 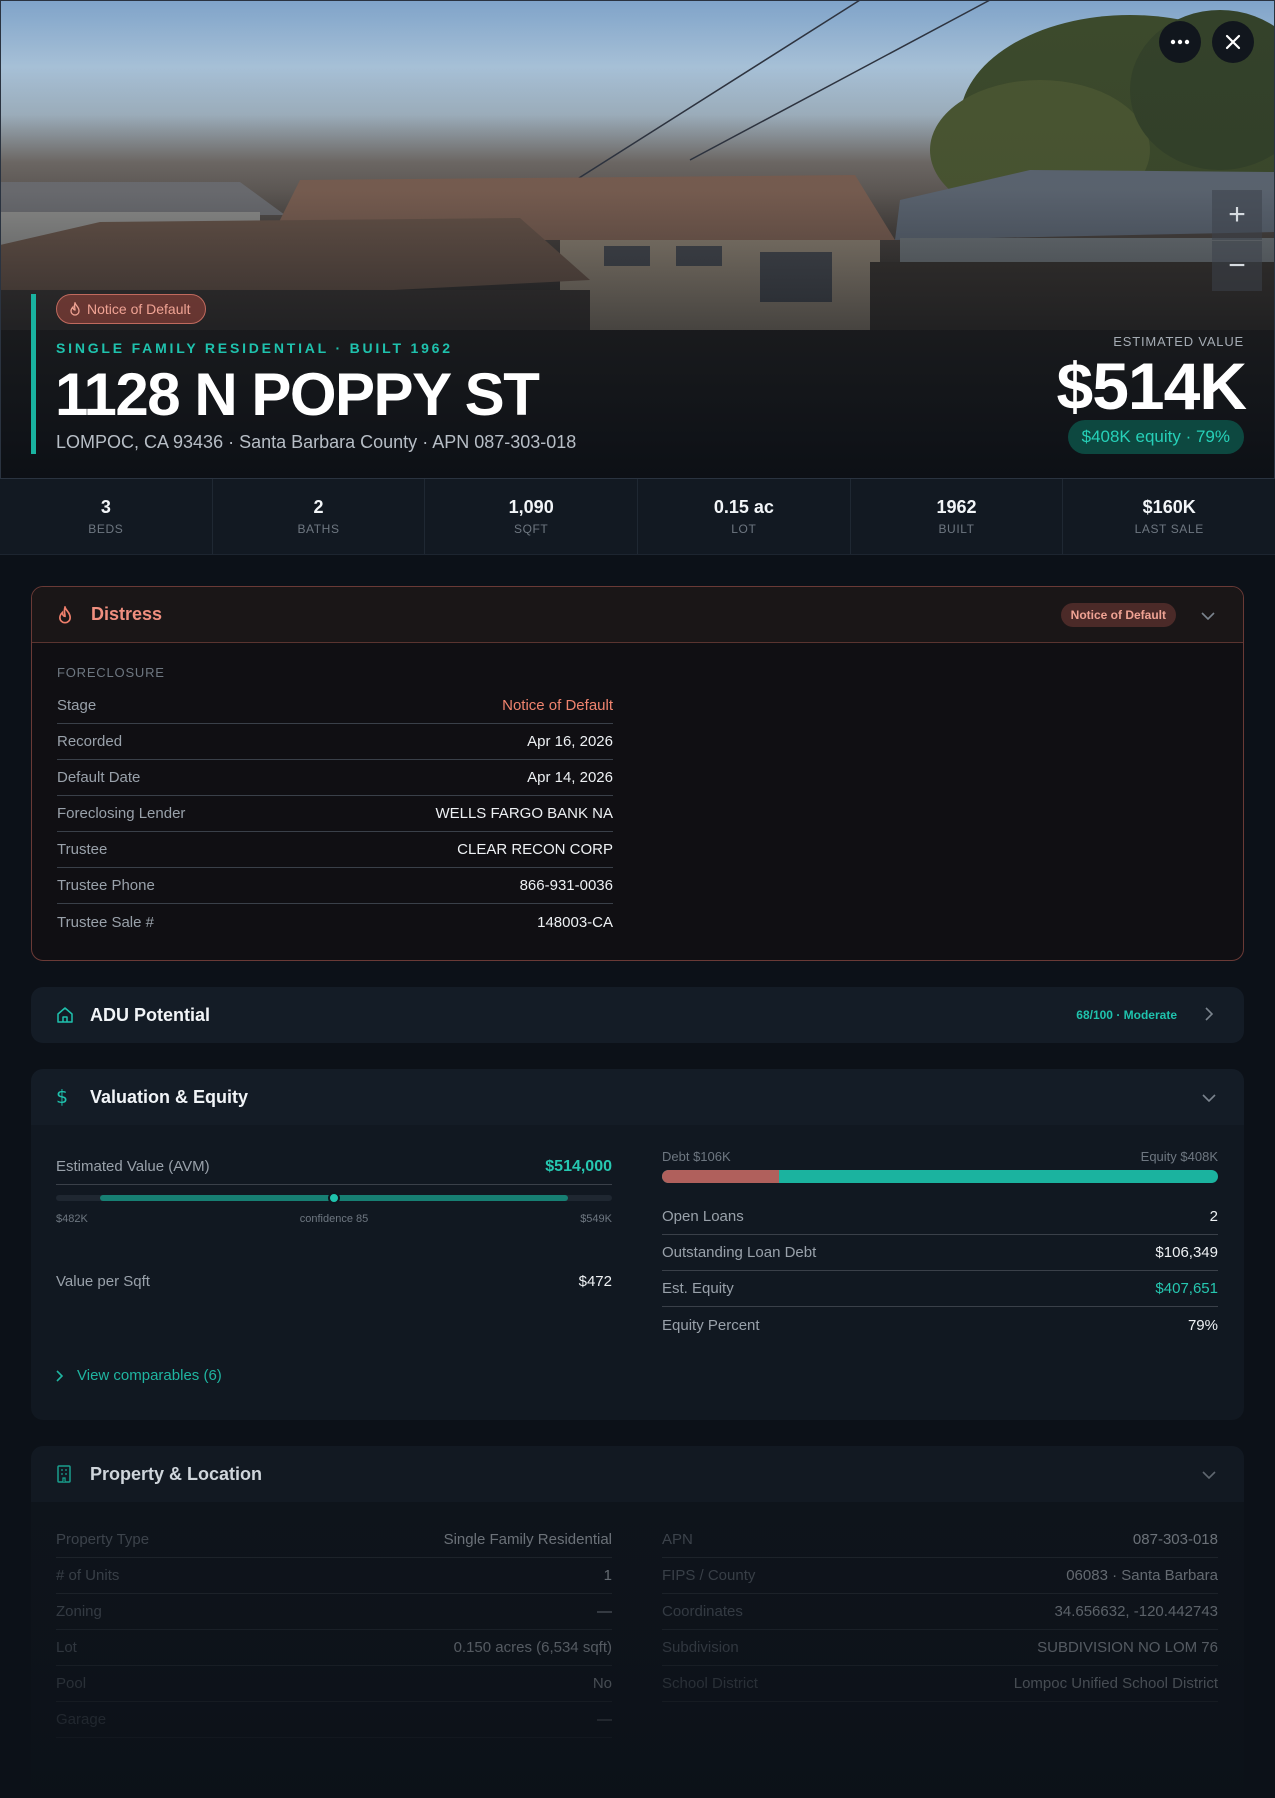 What do you see at coordinates (531, 529) in the screenshot?
I see `stat-label: SQFT` at bounding box center [531, 529].